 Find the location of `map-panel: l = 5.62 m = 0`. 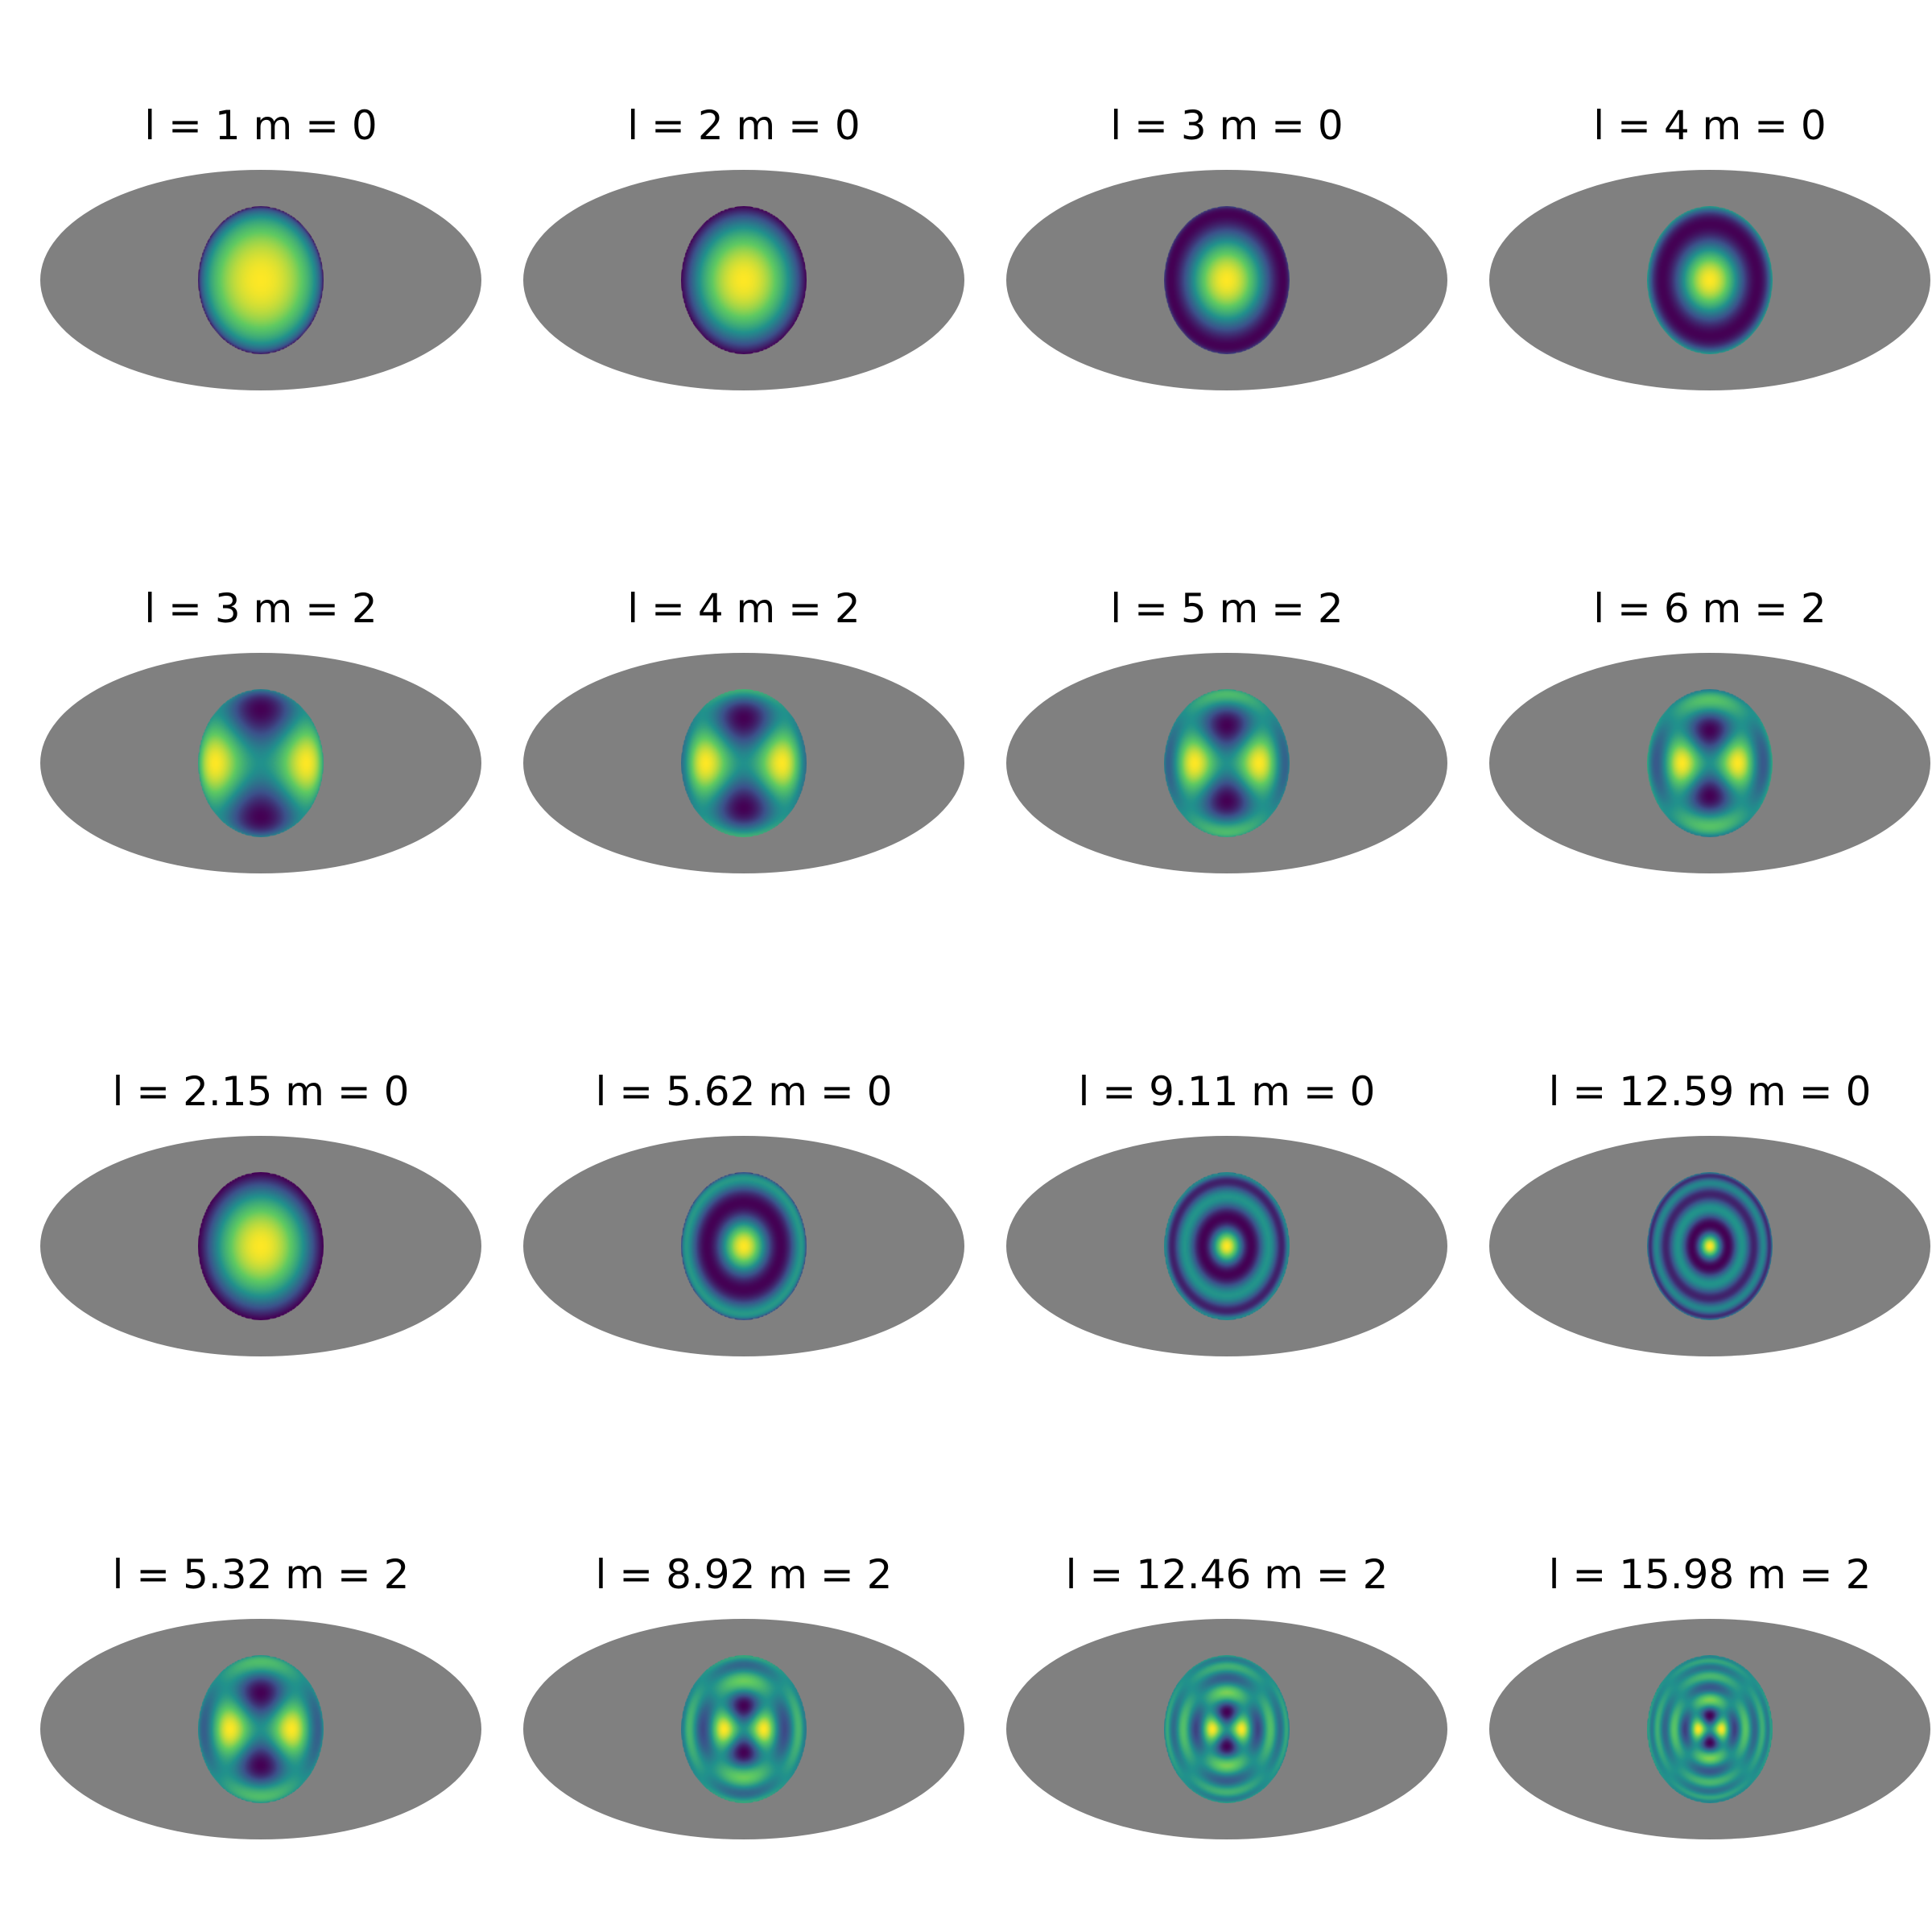

map-panel: l = 5.62 m = 0 is located at coordinates (743, 1212).